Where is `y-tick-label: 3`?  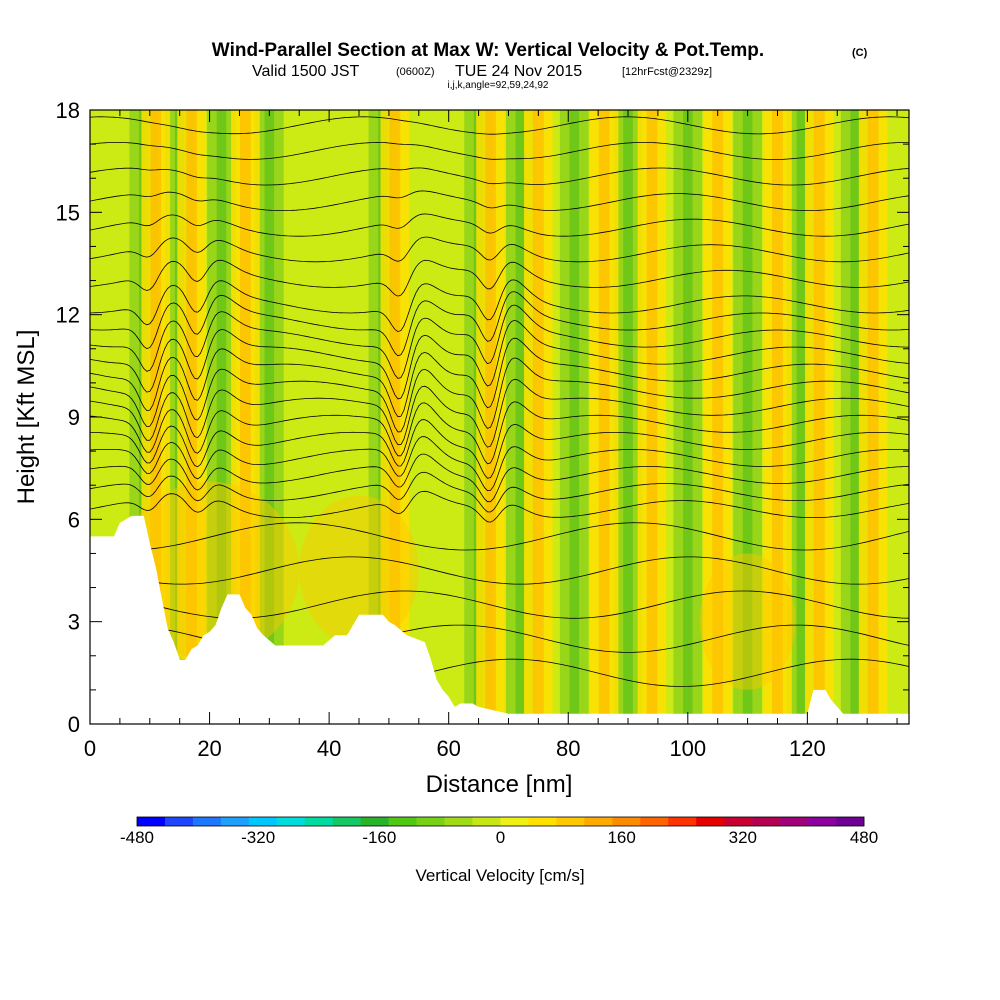
y-tick-label: 3 is located at coordinates (74, 622).